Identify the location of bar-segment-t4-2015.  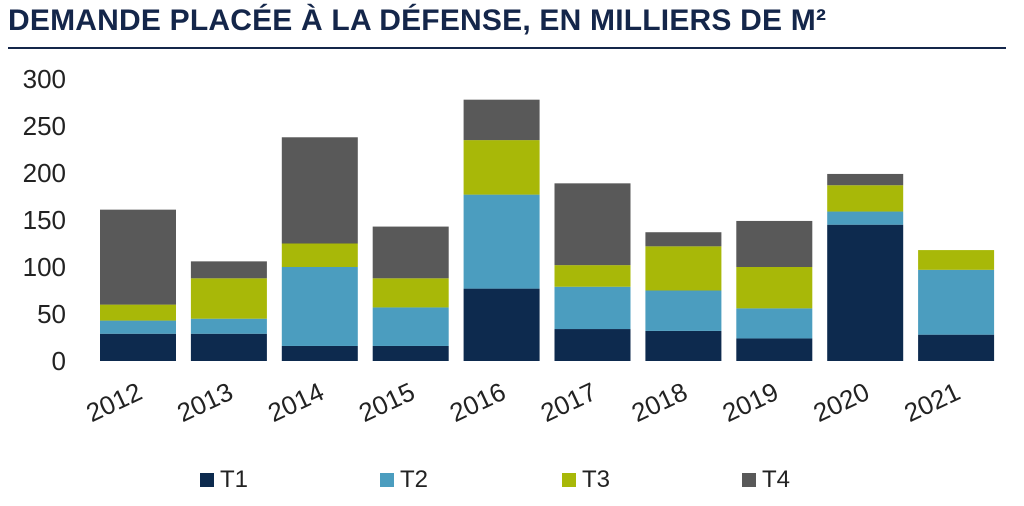
(410, 252).